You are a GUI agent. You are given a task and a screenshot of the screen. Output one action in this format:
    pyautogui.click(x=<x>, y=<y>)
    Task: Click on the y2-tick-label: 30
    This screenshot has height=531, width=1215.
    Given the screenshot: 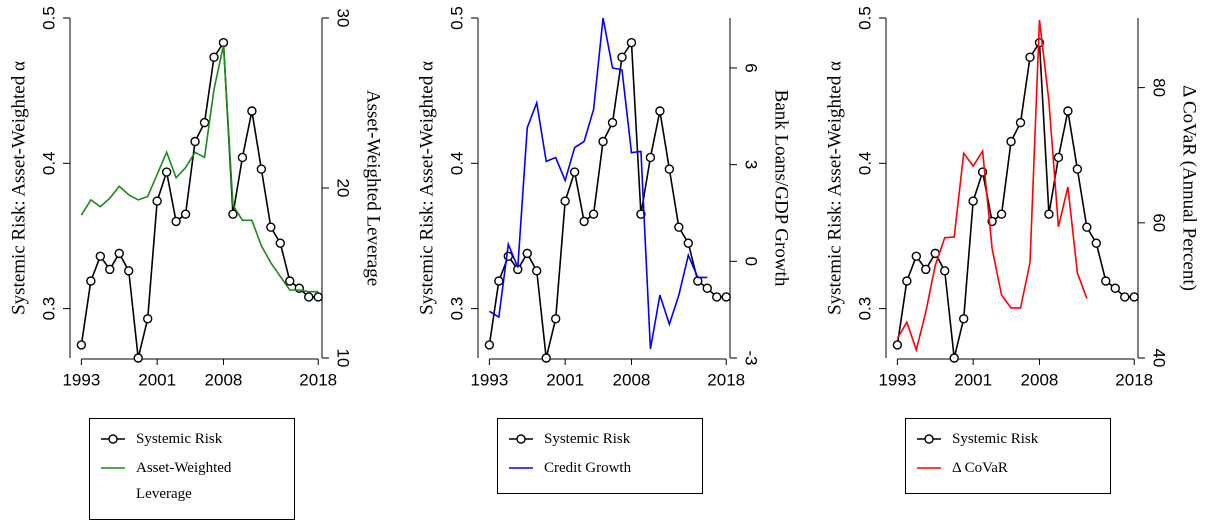 What is the action you would take?
    pyautogui.click(x=343, y=18)
    